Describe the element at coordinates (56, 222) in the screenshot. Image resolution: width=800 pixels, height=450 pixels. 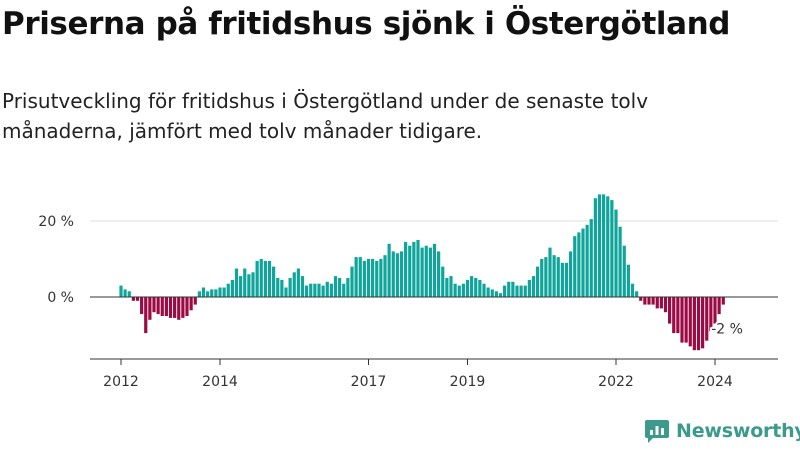
I see `y-tick-label: 20 %` at that location.